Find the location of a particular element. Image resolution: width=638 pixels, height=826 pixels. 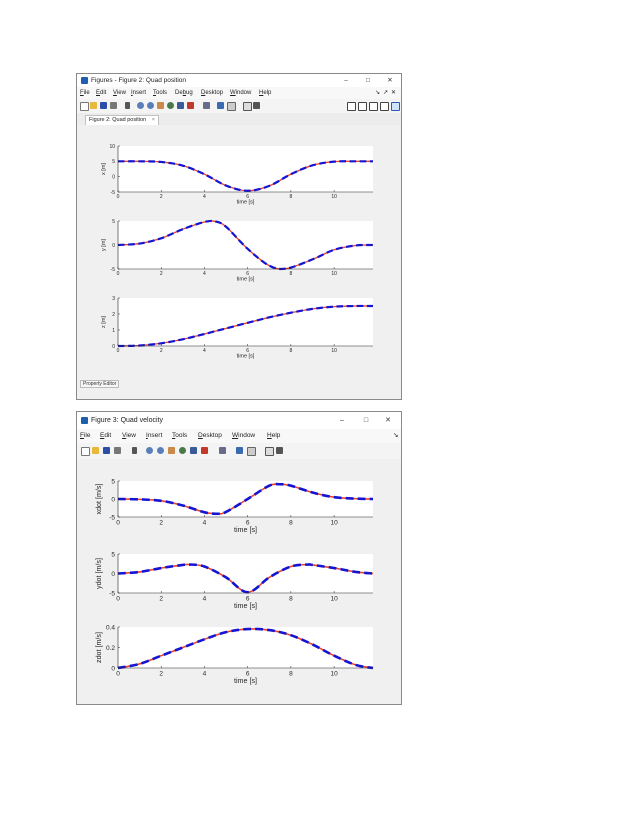

top-bottom-icon is located at coordinates (373, 106).